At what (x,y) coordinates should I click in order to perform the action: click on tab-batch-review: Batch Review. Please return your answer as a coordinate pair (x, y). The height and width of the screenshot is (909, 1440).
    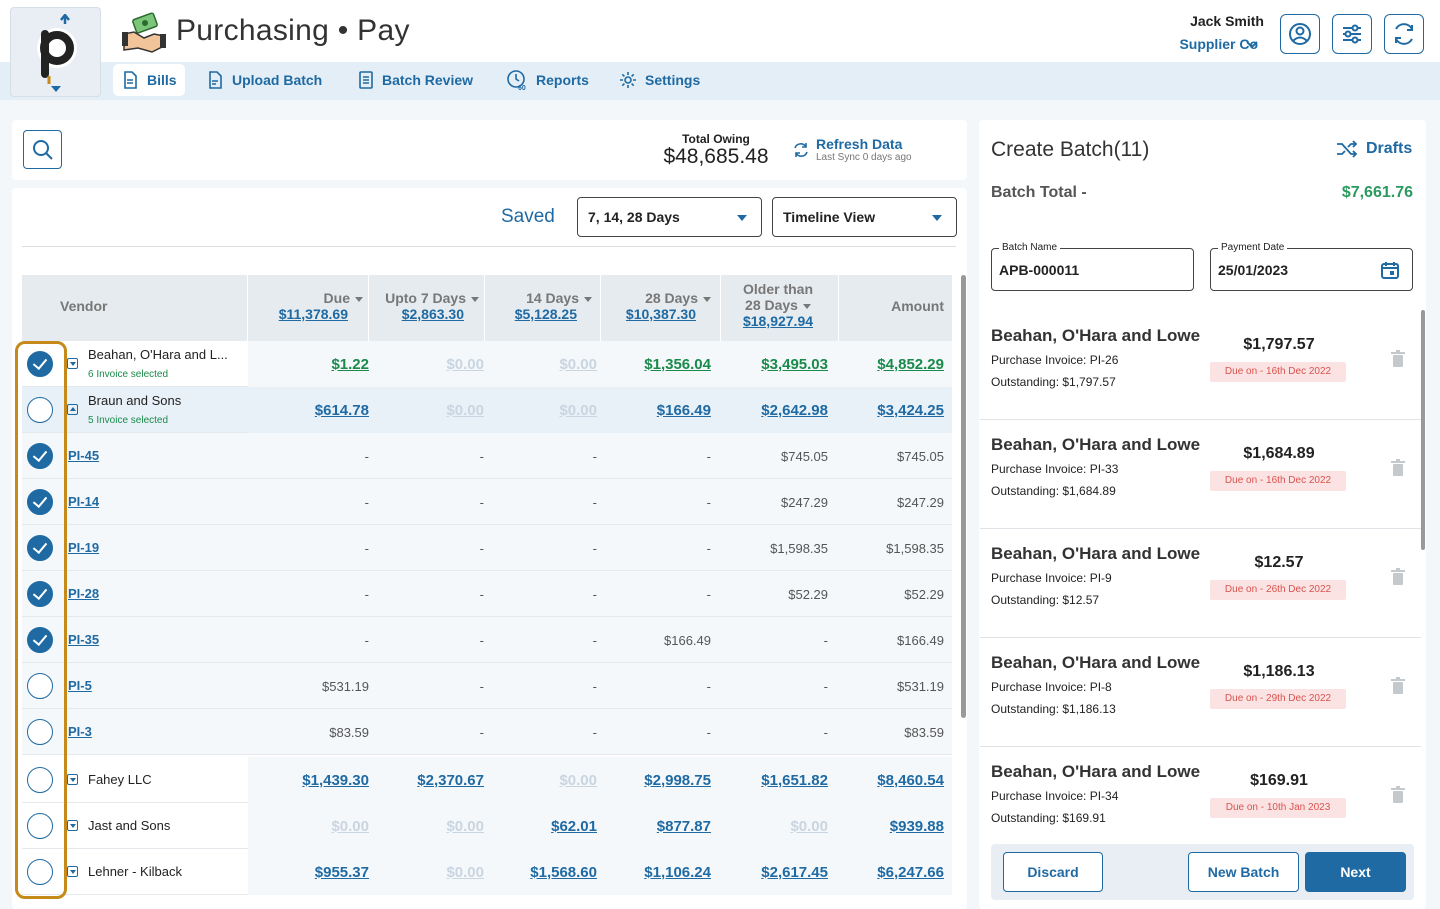
    Looking at the image, I should click on (415, 80).